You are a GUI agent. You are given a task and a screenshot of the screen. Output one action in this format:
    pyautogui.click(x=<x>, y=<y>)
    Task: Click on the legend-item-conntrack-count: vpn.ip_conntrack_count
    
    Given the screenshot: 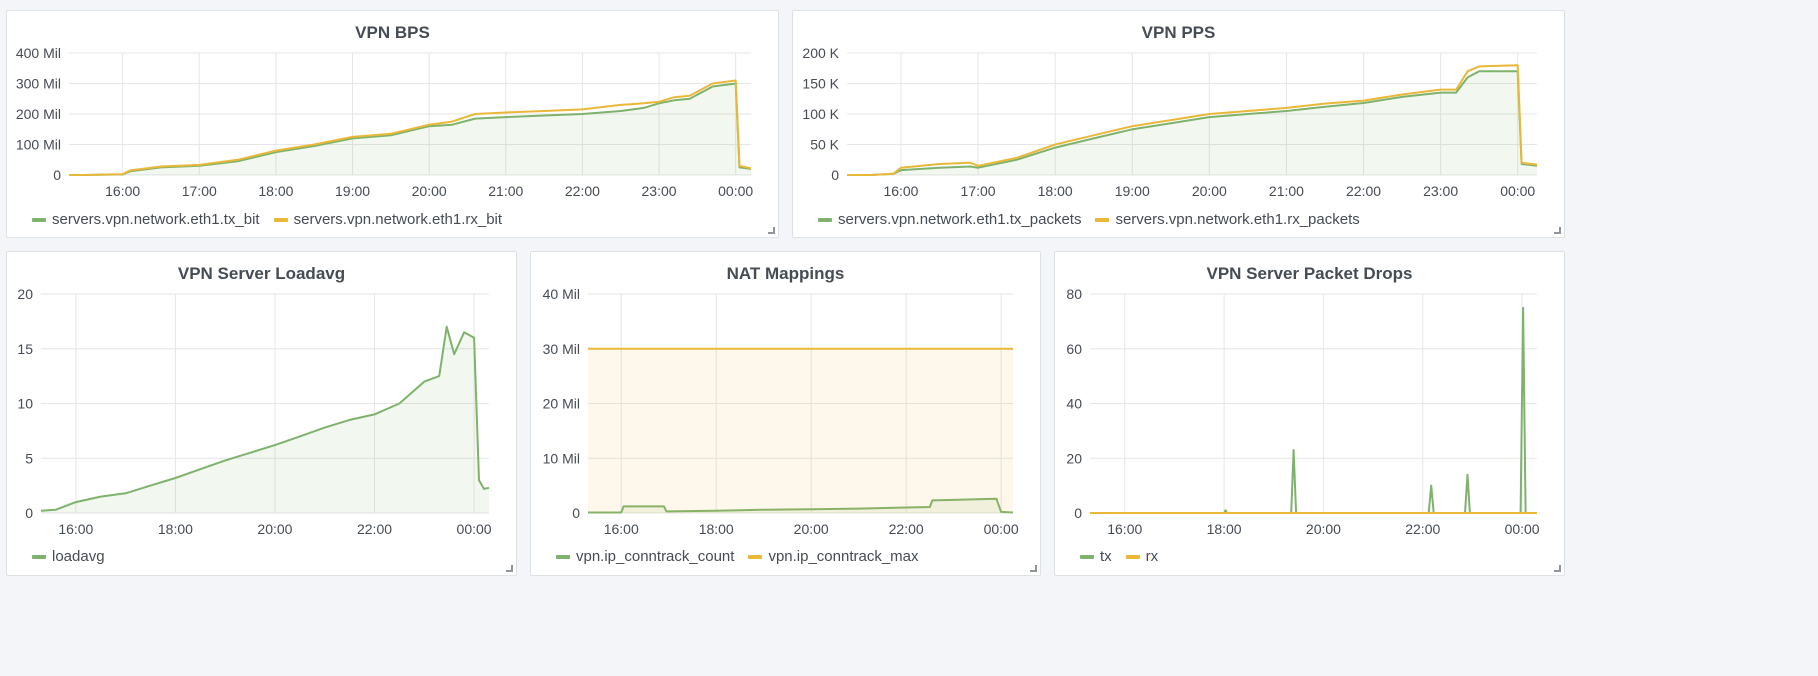 What is the action you would take?
    pyautogui.click(x=645, y=556)
    